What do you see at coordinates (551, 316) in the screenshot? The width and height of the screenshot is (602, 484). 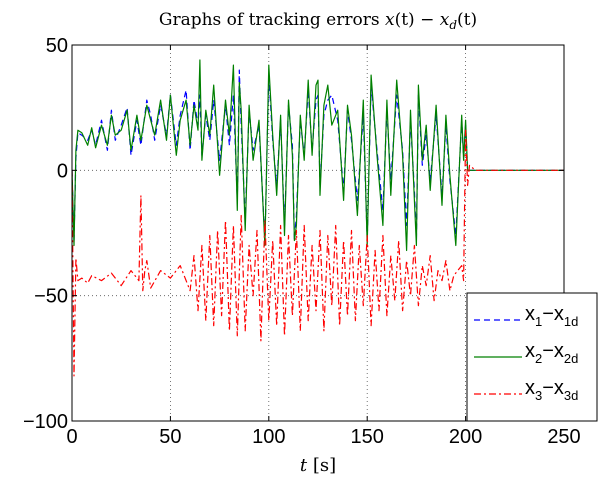 I see `legend-label-1: x1−x1d` at bounding box center [551, 316].